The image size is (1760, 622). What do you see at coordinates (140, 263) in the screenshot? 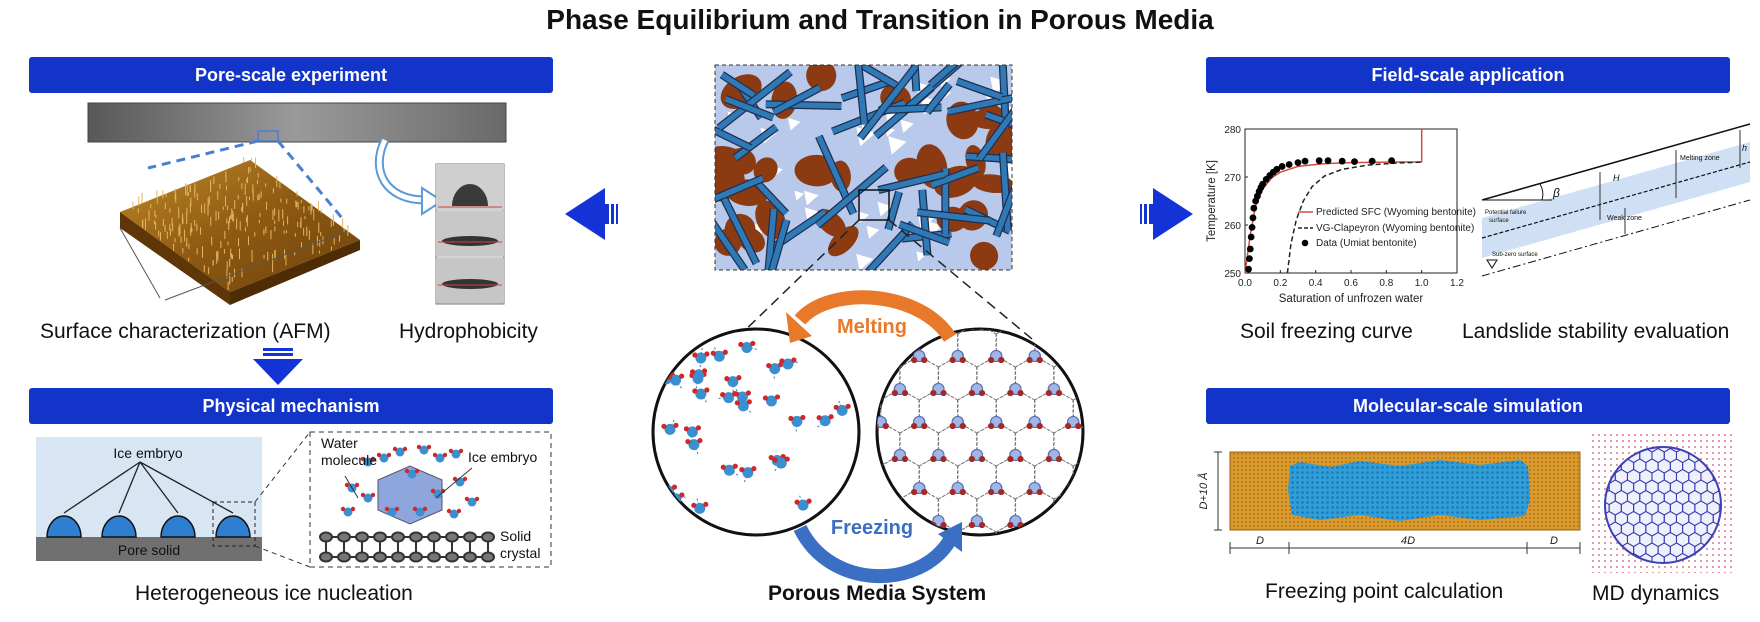
I see `afm-axis-y` at bounding box center [140, 263].